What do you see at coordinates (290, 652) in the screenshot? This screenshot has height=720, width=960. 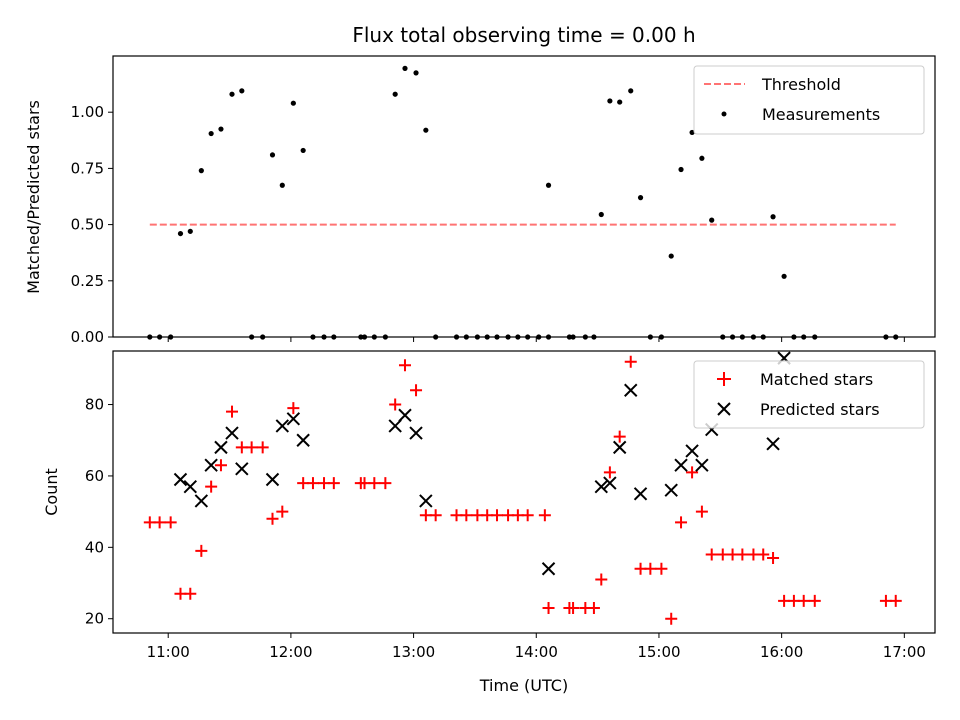 I see `x-tick-label: 12:00` at bounding box center [290, 652].